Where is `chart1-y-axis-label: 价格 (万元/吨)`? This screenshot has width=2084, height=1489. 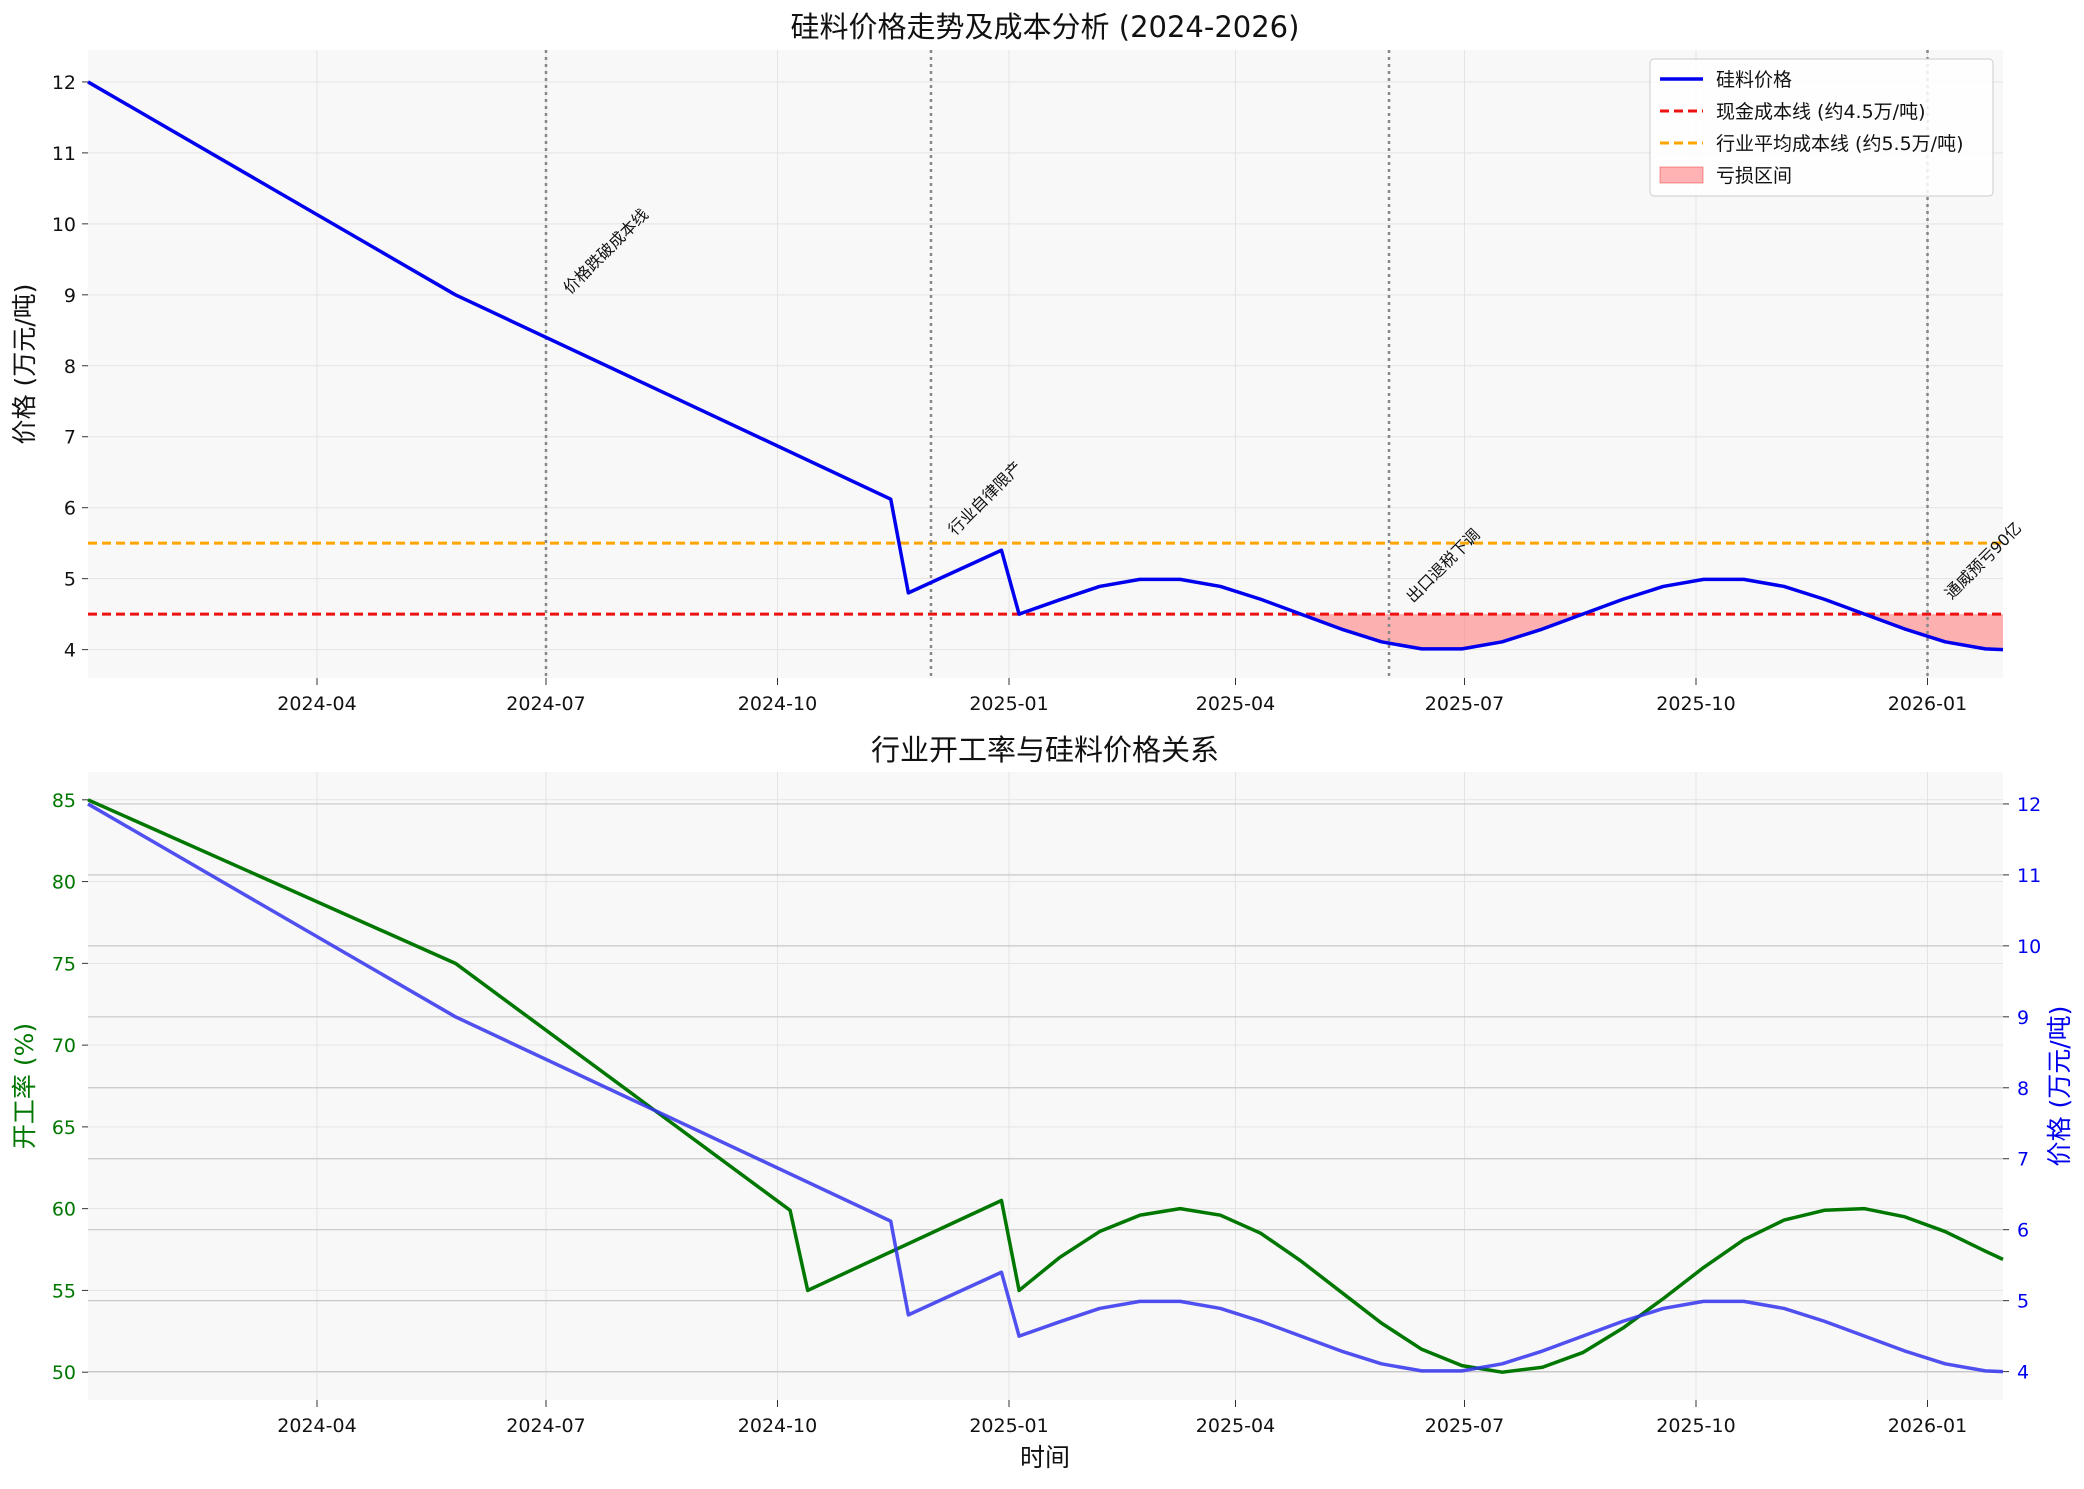
chart1-y-axis-label: 价格 (万元/吨) is located at coordinates (24, 364).